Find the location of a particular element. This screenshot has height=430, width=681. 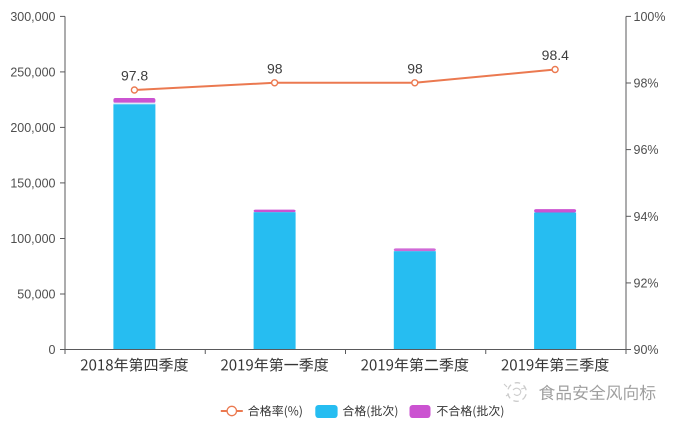

svg-text: 150,000 is located at coordinates (32, 183).